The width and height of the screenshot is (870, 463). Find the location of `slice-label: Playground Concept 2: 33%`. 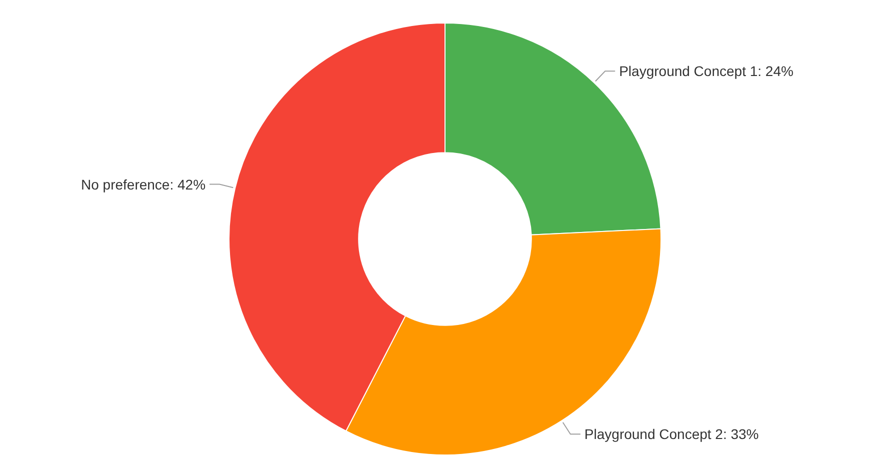

slice-label: Playground Concept 2: 33% is located at coordinates (671, 434).